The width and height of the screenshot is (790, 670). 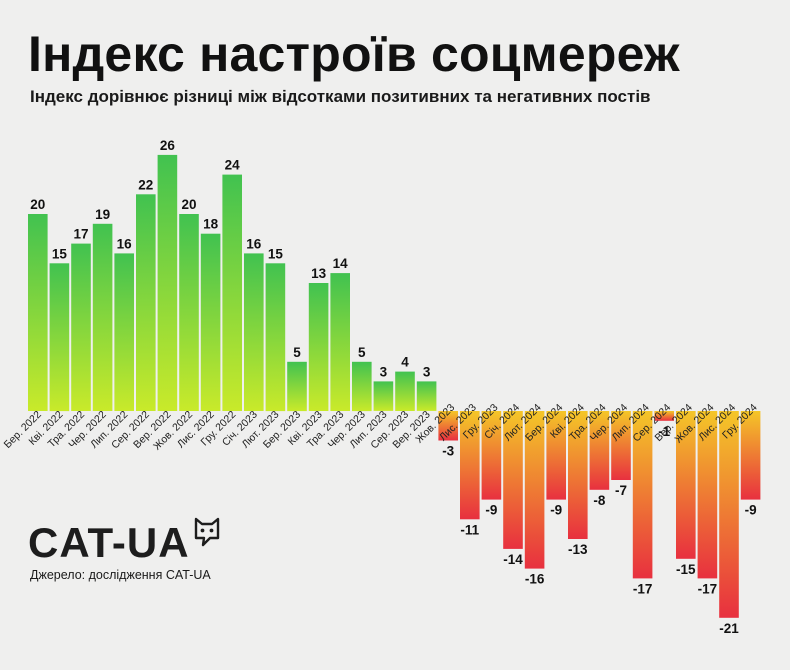 I want to click on data-label: -7, so click(x=621, y=490).